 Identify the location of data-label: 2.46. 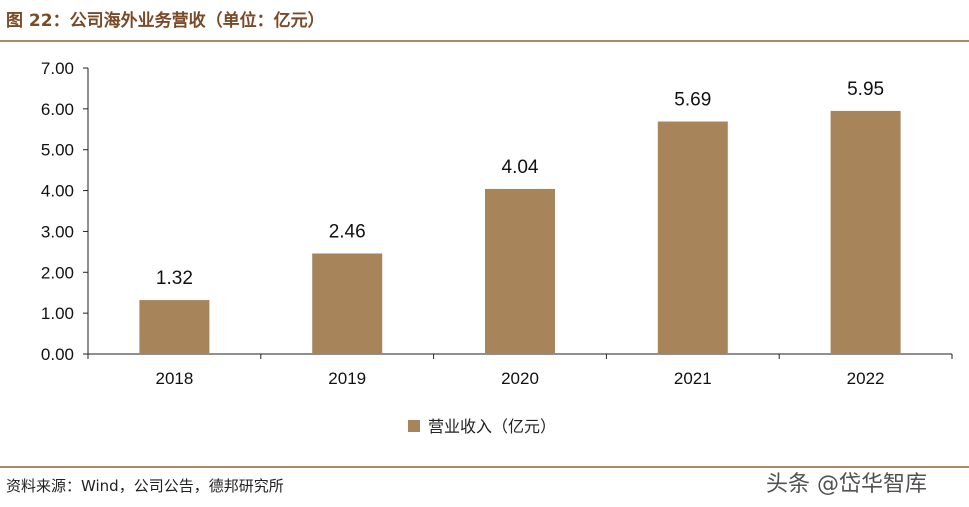
(347, 231).